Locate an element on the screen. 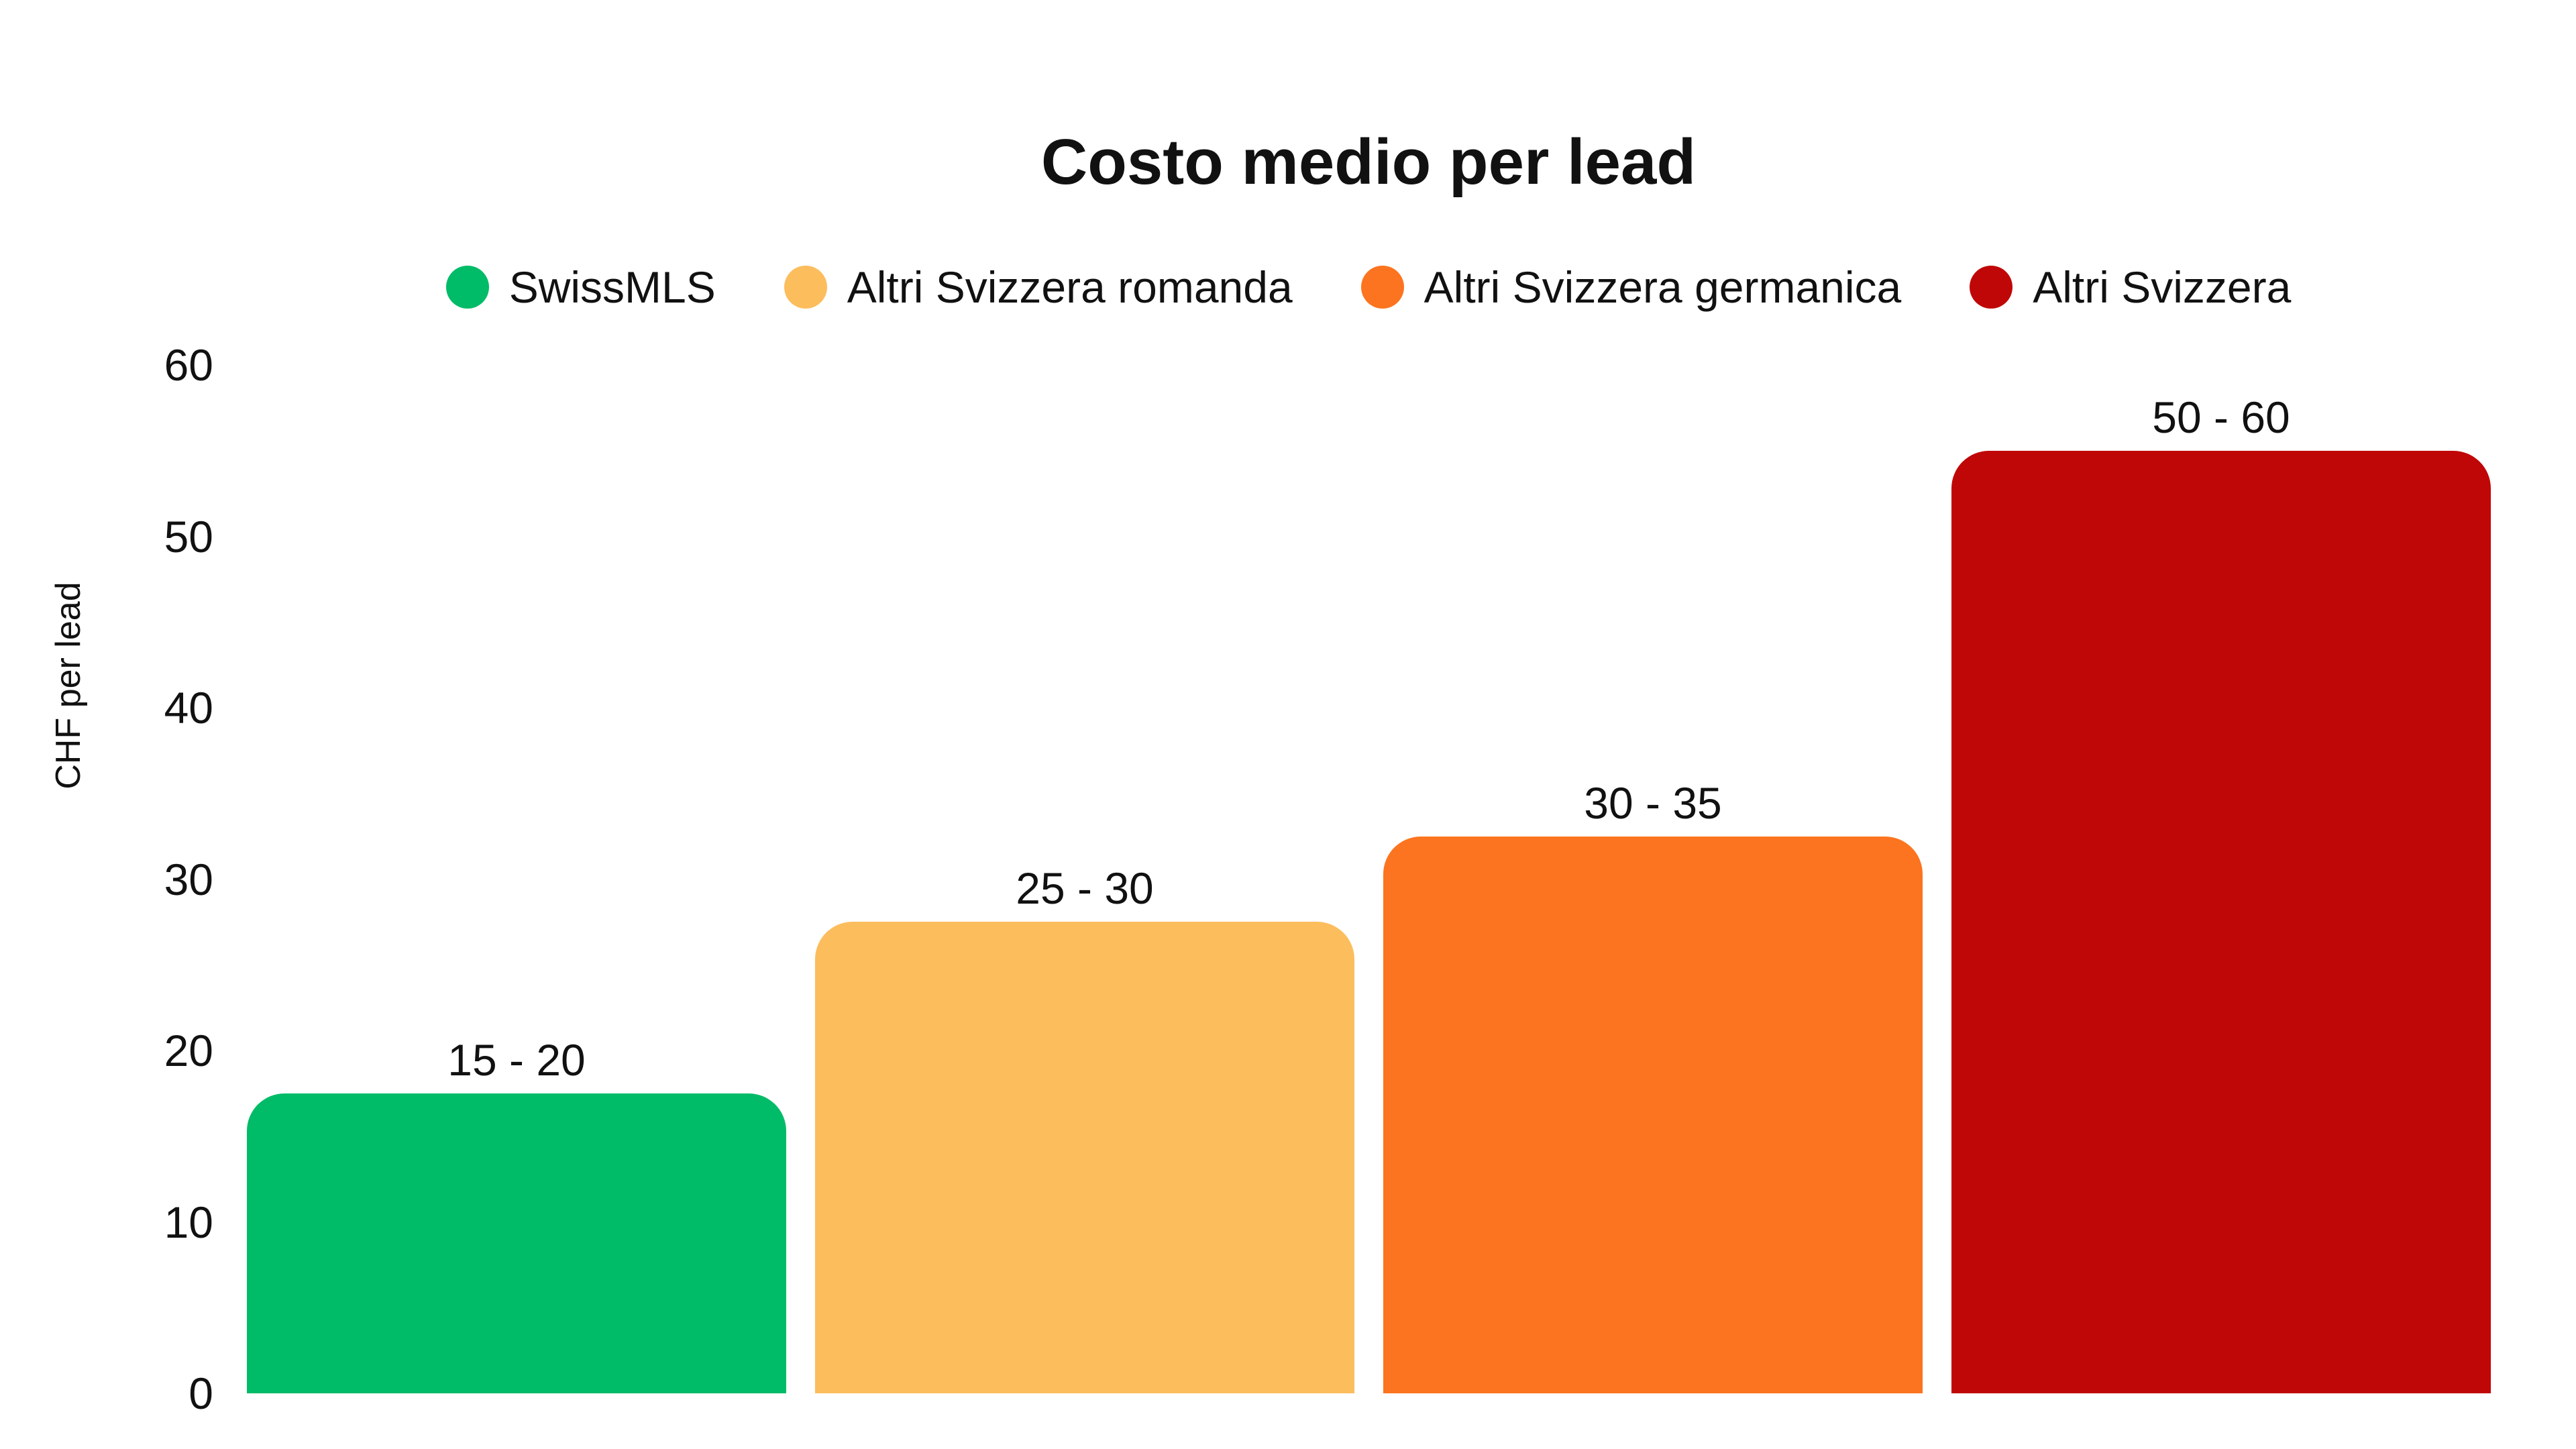 The image size is (2576, 1449). y-tick-0: 0 is located at coordinates (201, 1393).